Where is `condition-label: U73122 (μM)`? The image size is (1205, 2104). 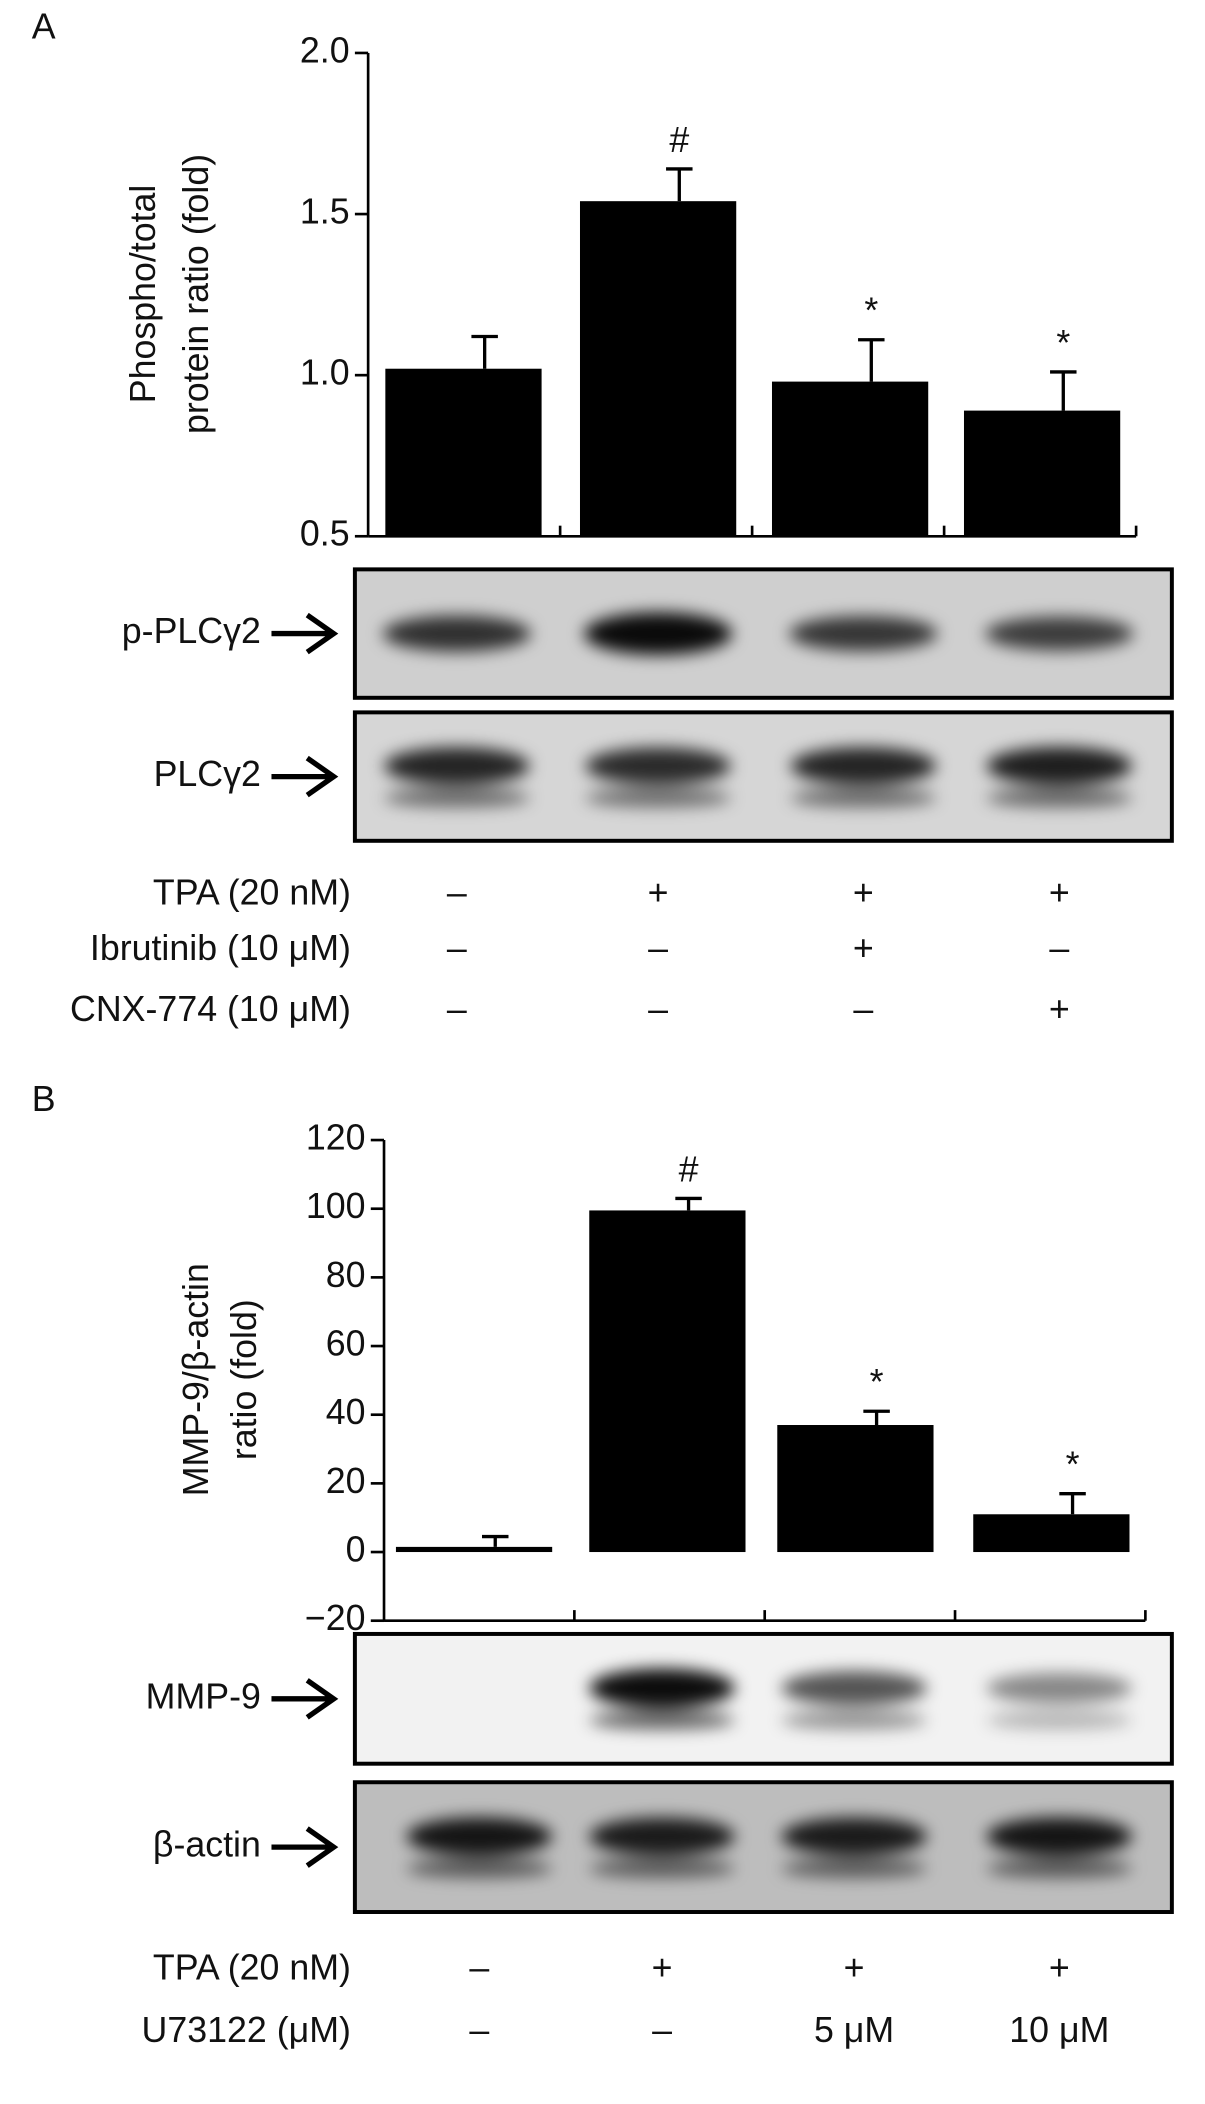
condition-label: U73122 (μM) is located at coordinates (246, 2030).